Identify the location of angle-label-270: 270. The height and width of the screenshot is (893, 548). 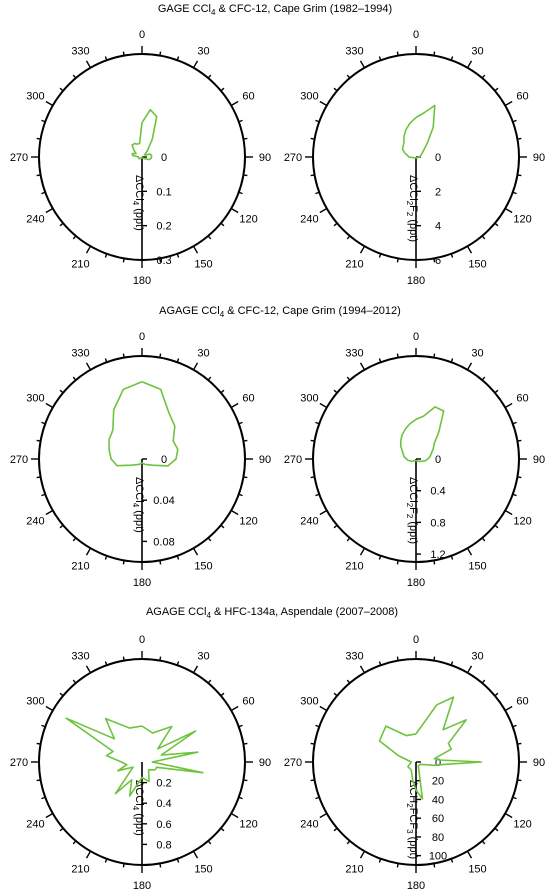
(293, 158).